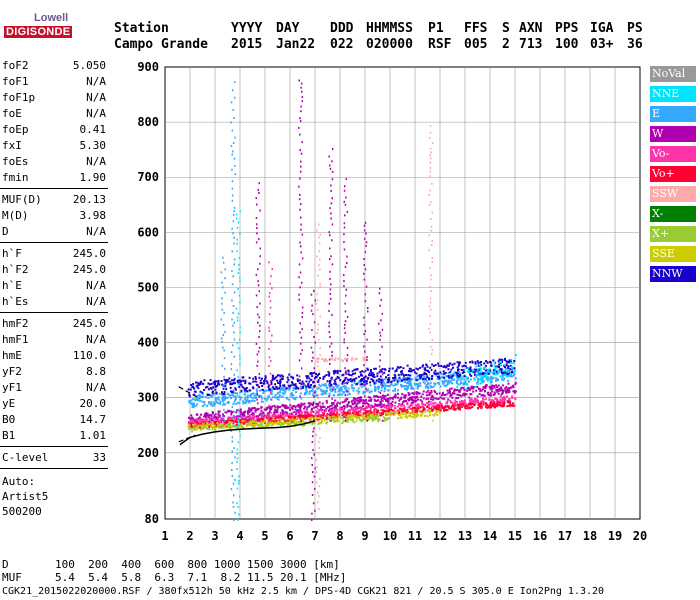 This screenshot has width=700, height=600. I want to click on header-row2-field-4: 020000, so click(389, 44).